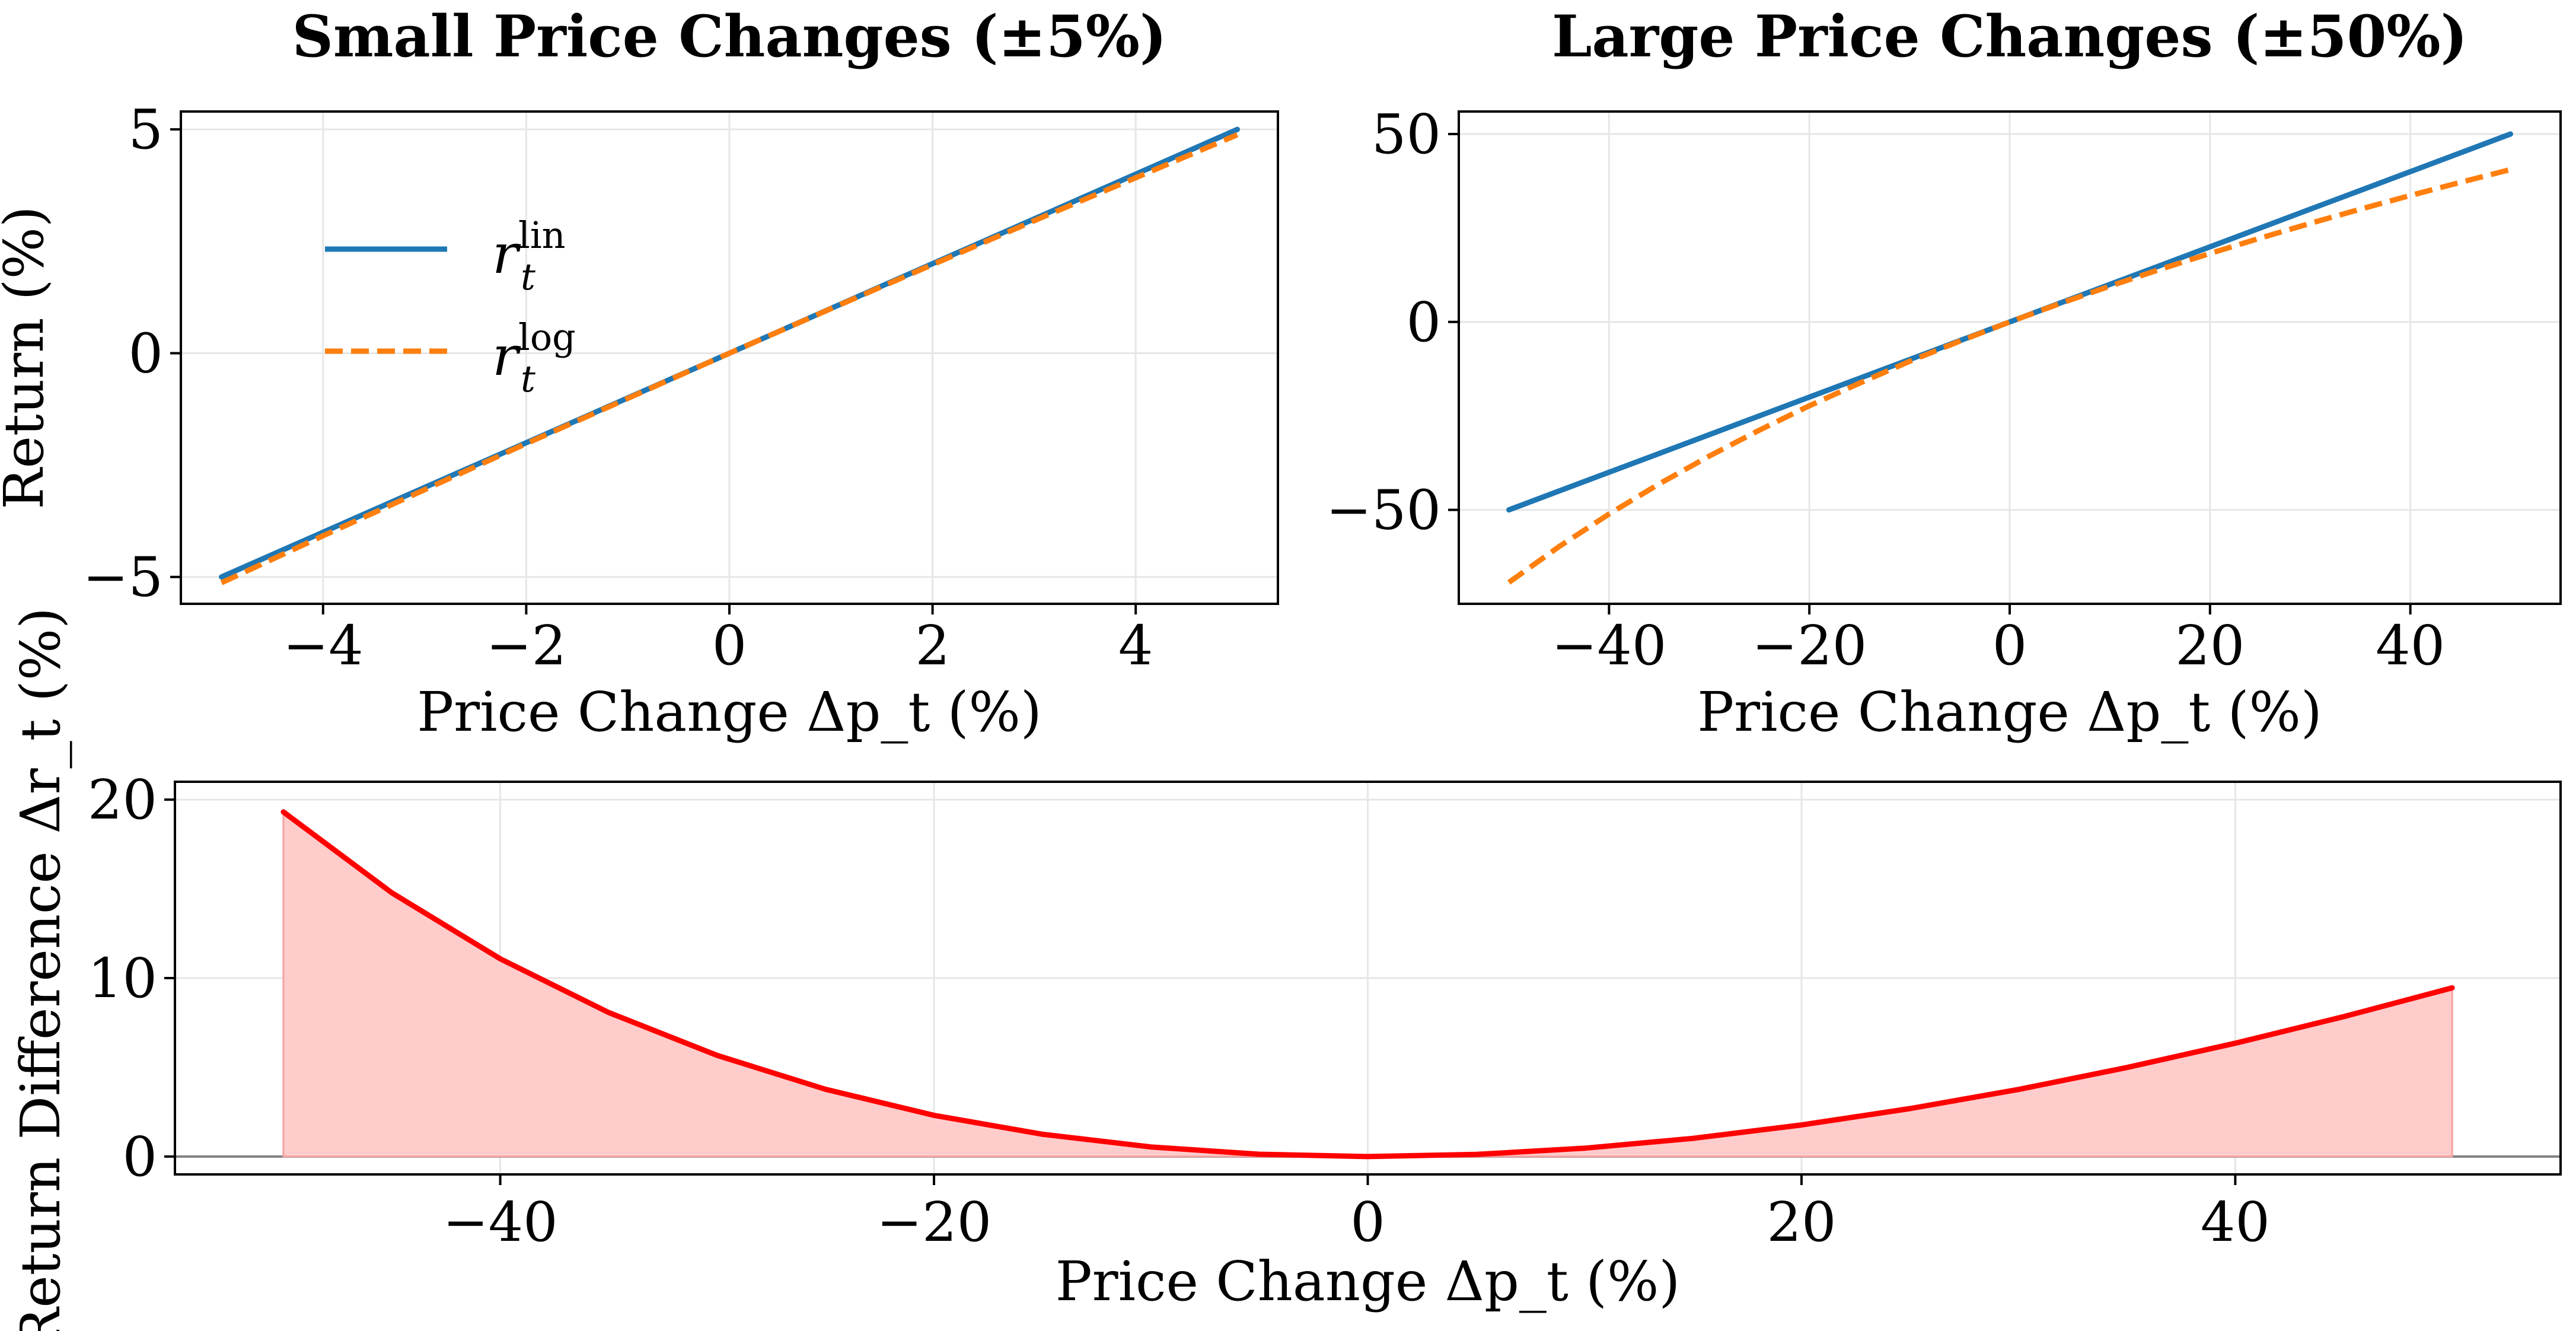 The image size is (2576, 1331). What do you see at coordinates (526, 645) in the screenshot?
I see `x-tick-label: −2` at bounding box center [526, 645].